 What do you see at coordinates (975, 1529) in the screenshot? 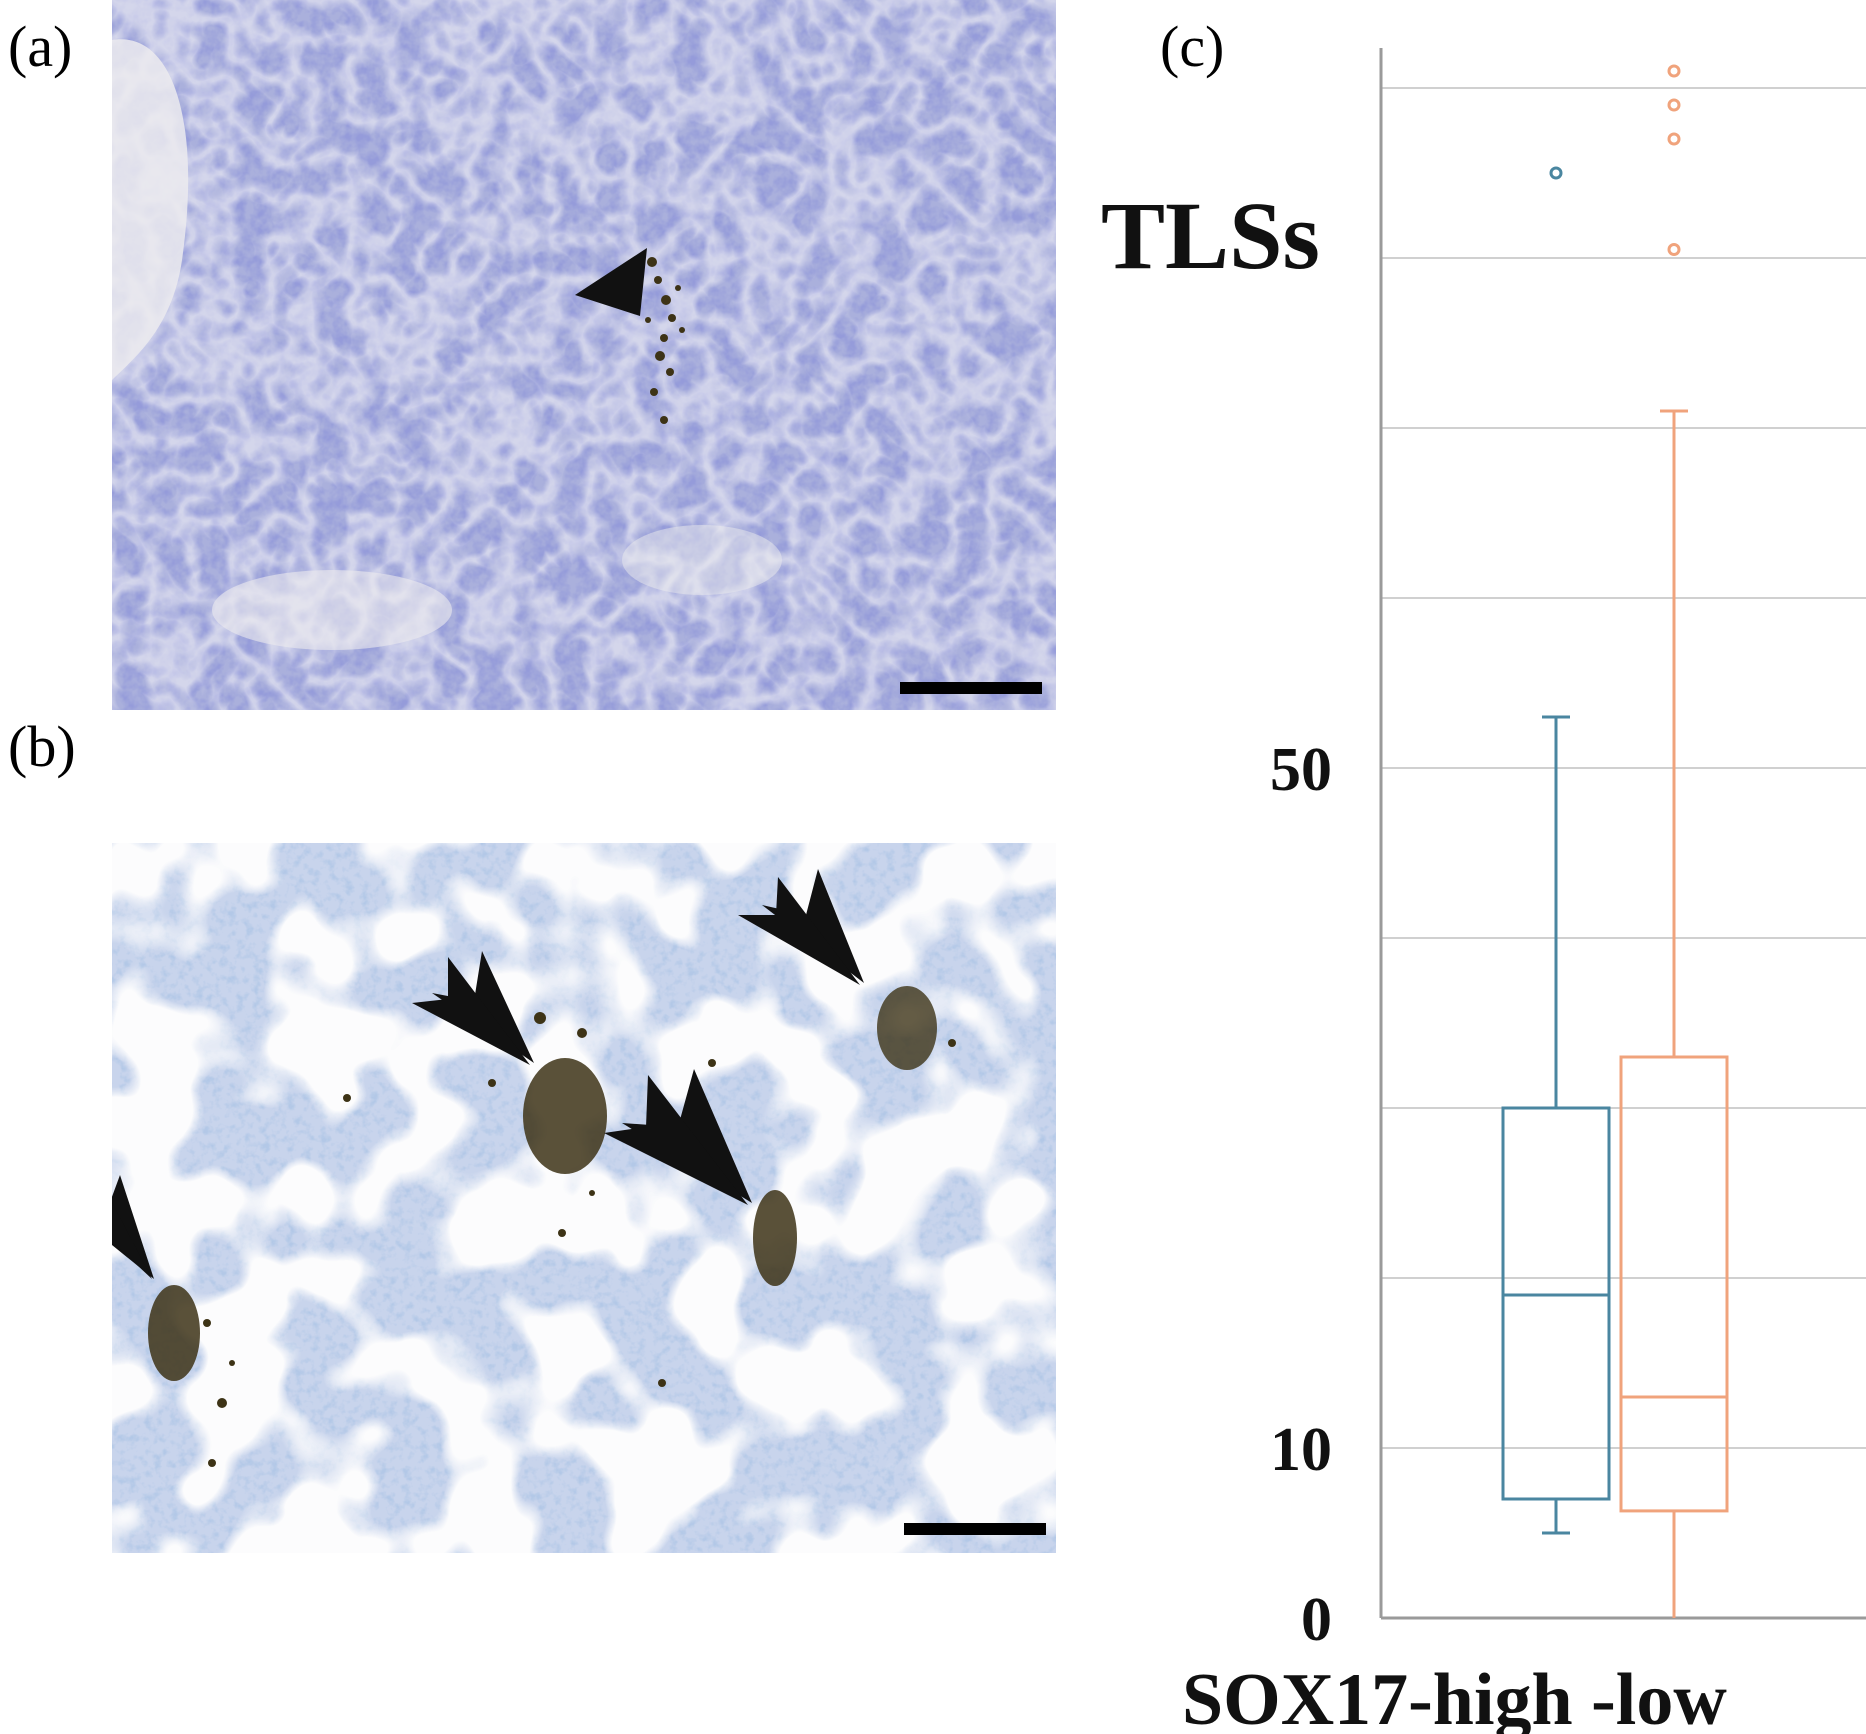
I see `scale-bar-b` at bounding box center [975, 1529].